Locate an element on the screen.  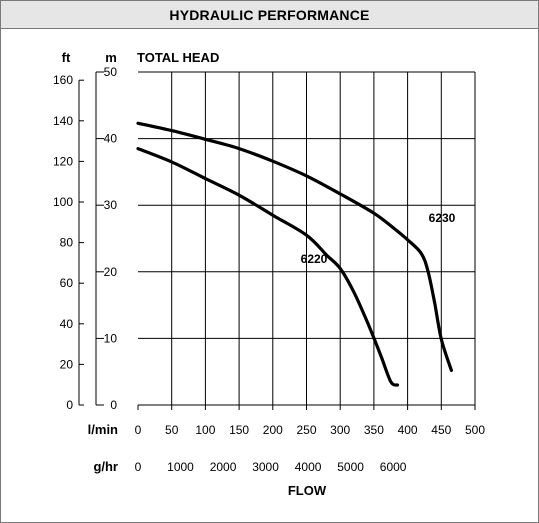
y-tick-label-ft-80: 80 is located at coordinates (67, 243).